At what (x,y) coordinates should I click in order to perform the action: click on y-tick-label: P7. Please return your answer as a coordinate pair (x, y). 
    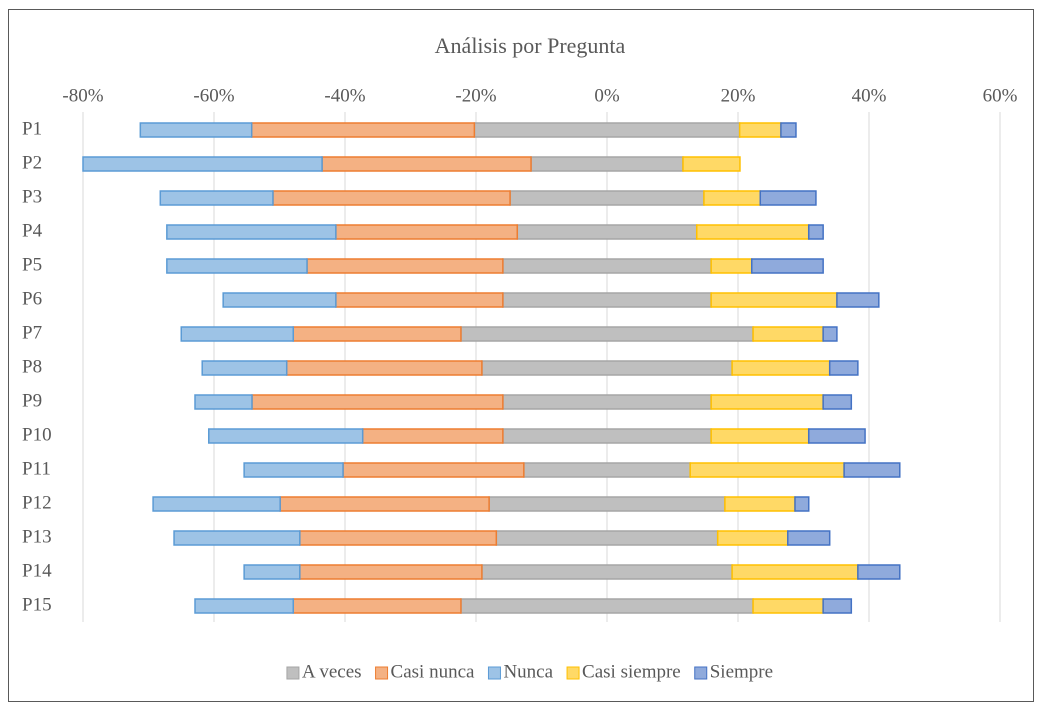
    Looking at the image, I should click on (32, 332).